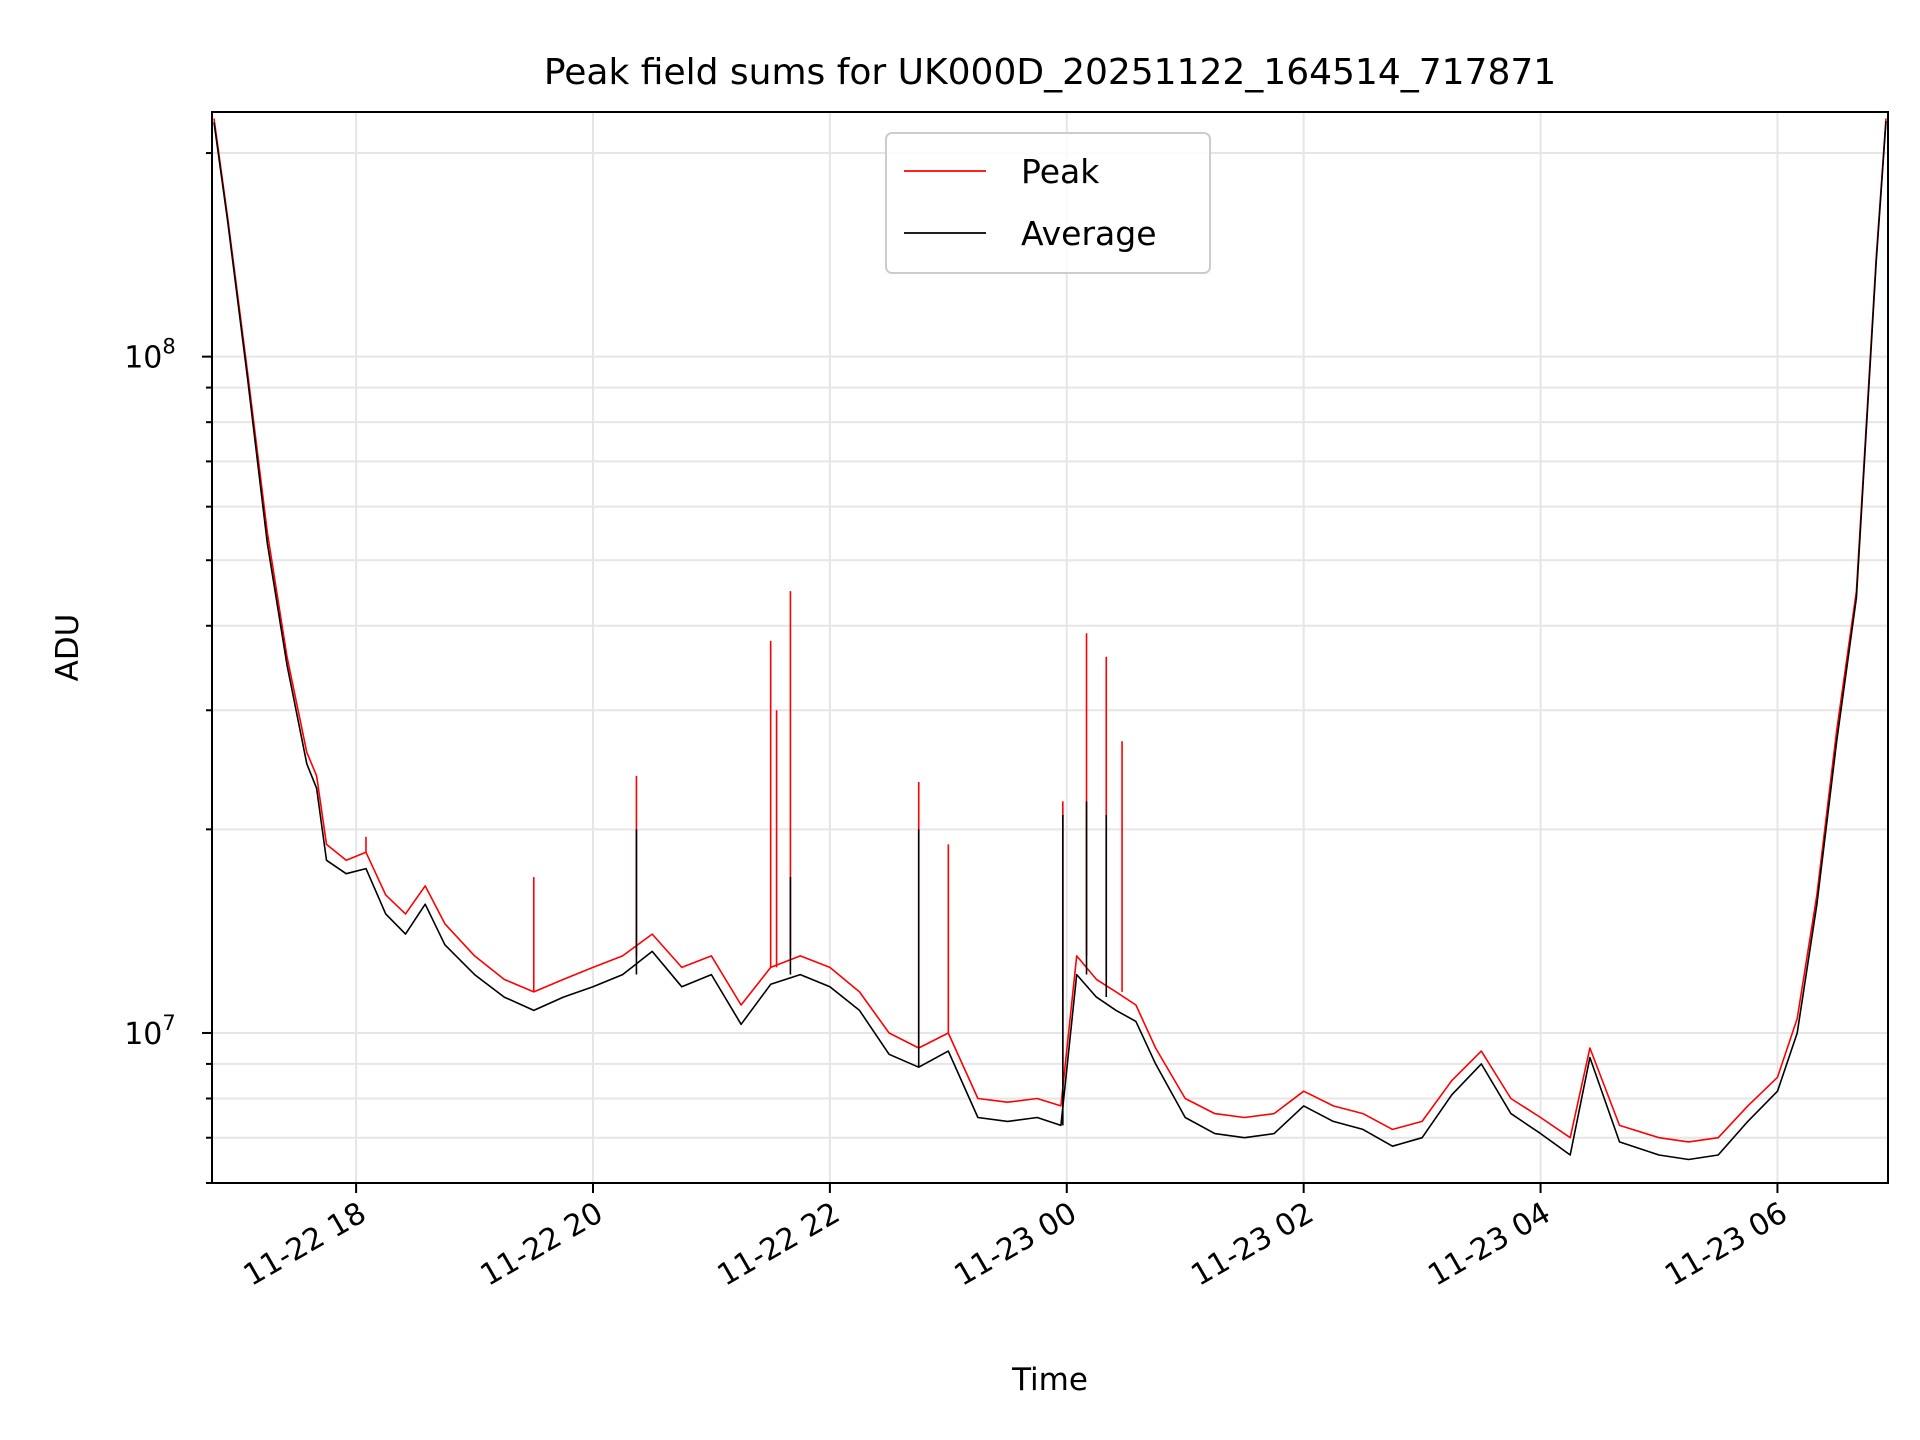  I want to click on legend: Peak Average, so click(1048, 203).